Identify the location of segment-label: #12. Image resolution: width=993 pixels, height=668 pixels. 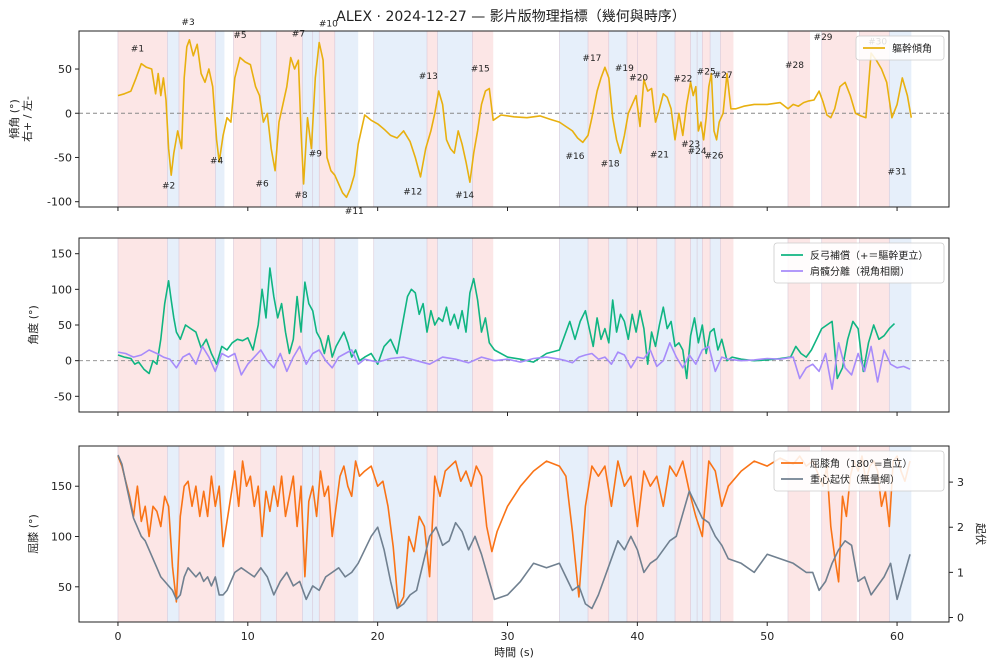
(412, 193).